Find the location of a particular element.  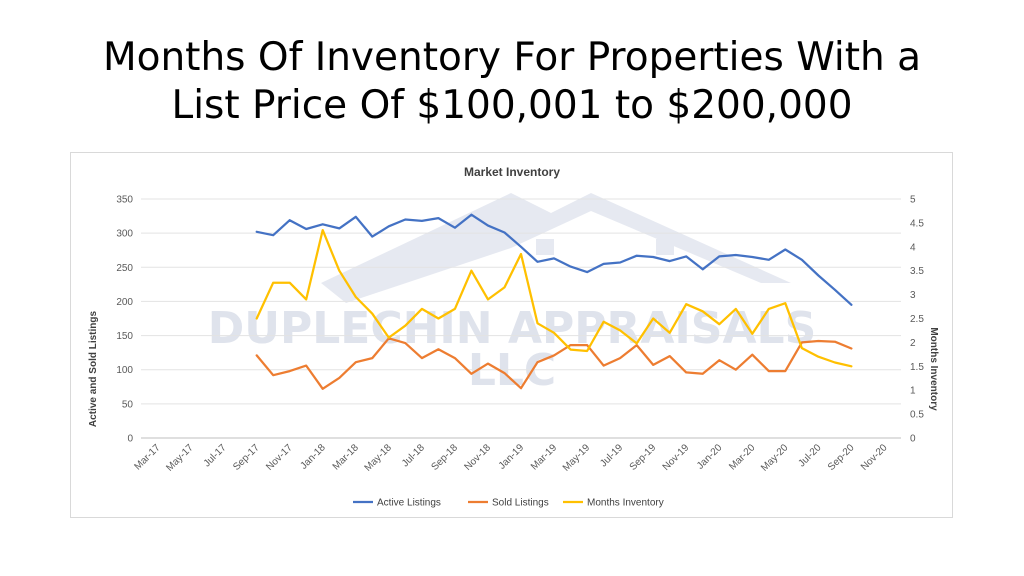

x-tick-label: Jul-20 is located at coordinates (809, 455).